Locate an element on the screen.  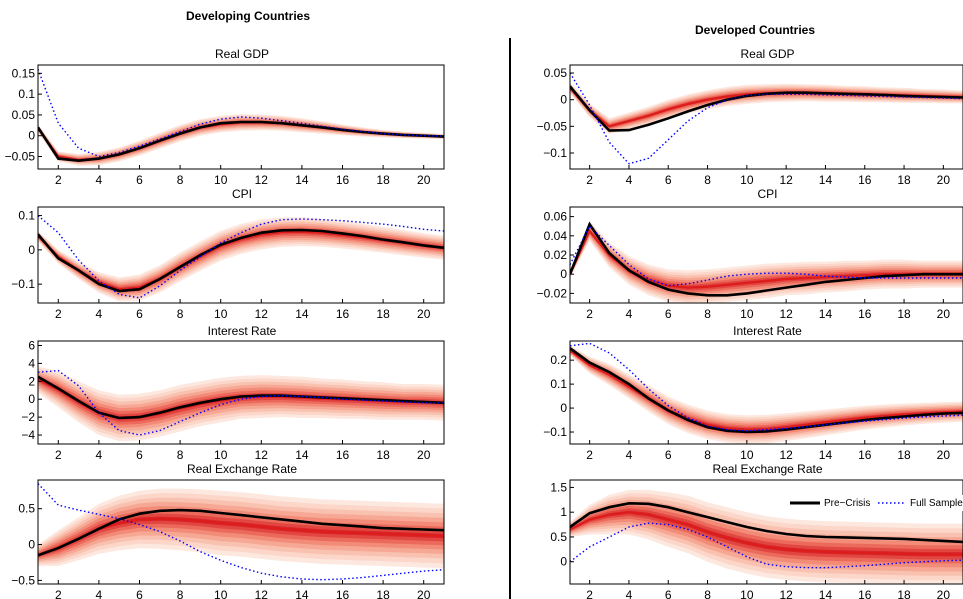
right-real-exchange-rate-xtick-label: 12 is located at coordinates (786, 593).